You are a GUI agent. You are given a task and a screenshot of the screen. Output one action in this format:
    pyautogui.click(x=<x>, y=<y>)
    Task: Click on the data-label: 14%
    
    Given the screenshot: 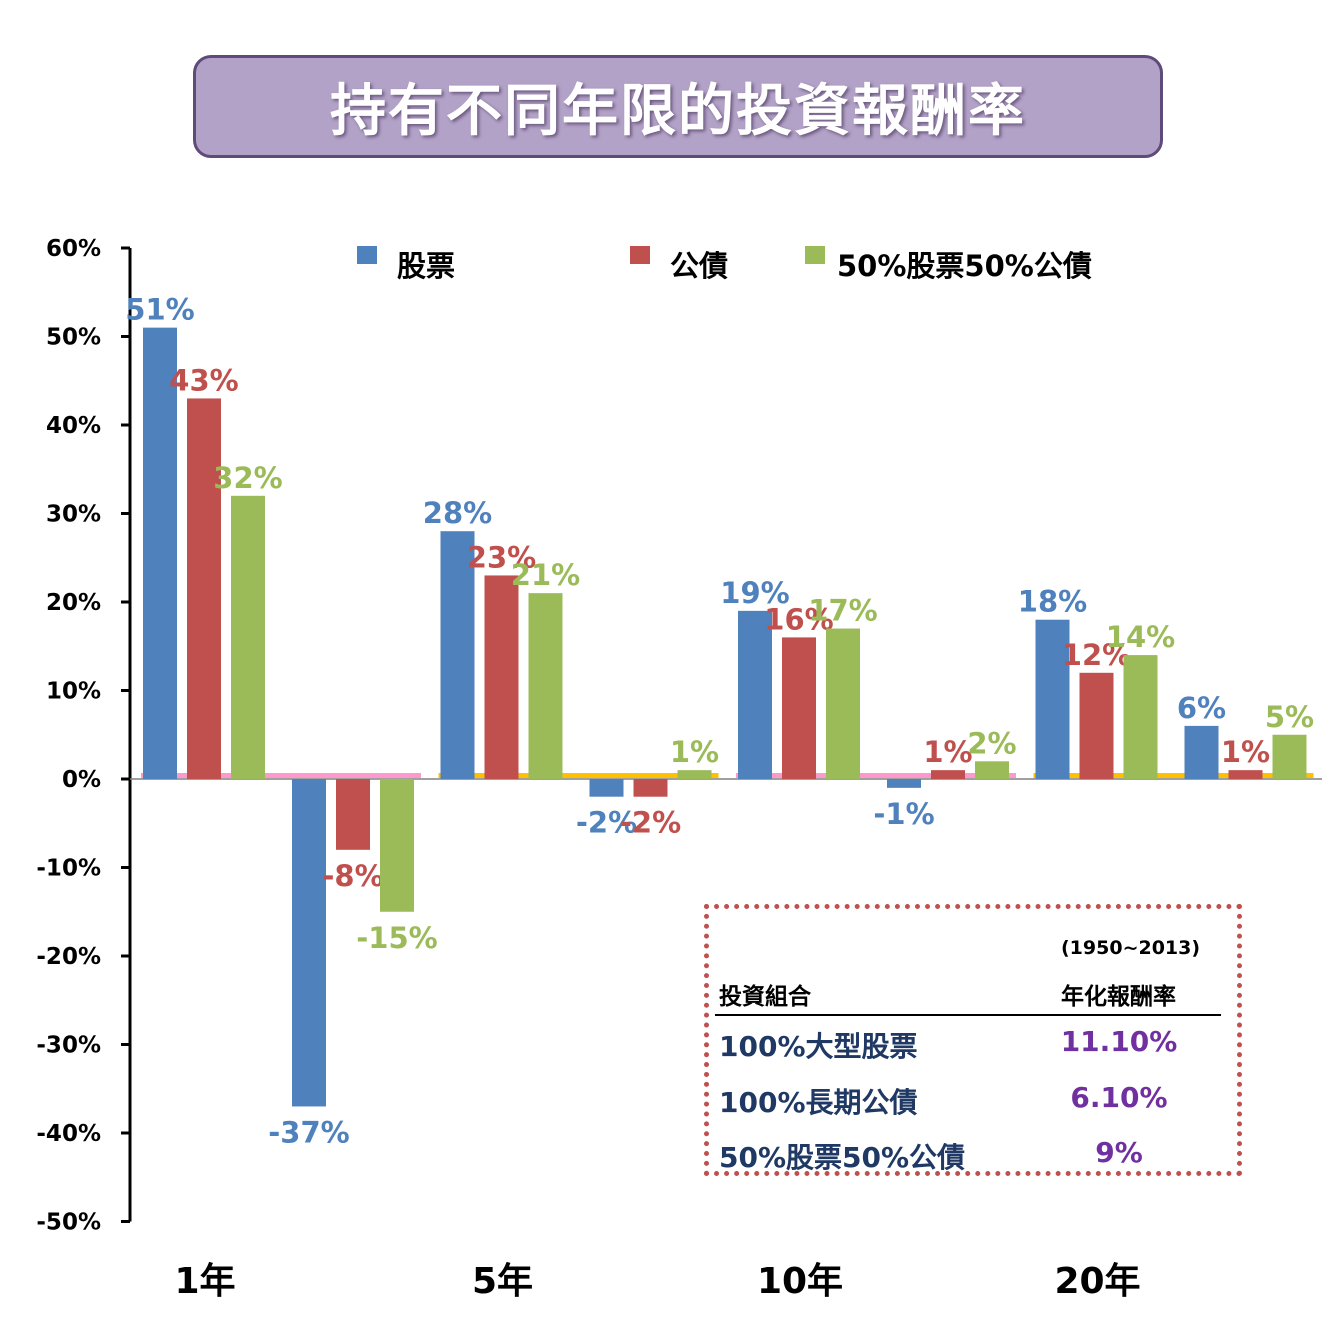 What is the action you would take?
    pyautogui.click(x=1140, y=637)
    